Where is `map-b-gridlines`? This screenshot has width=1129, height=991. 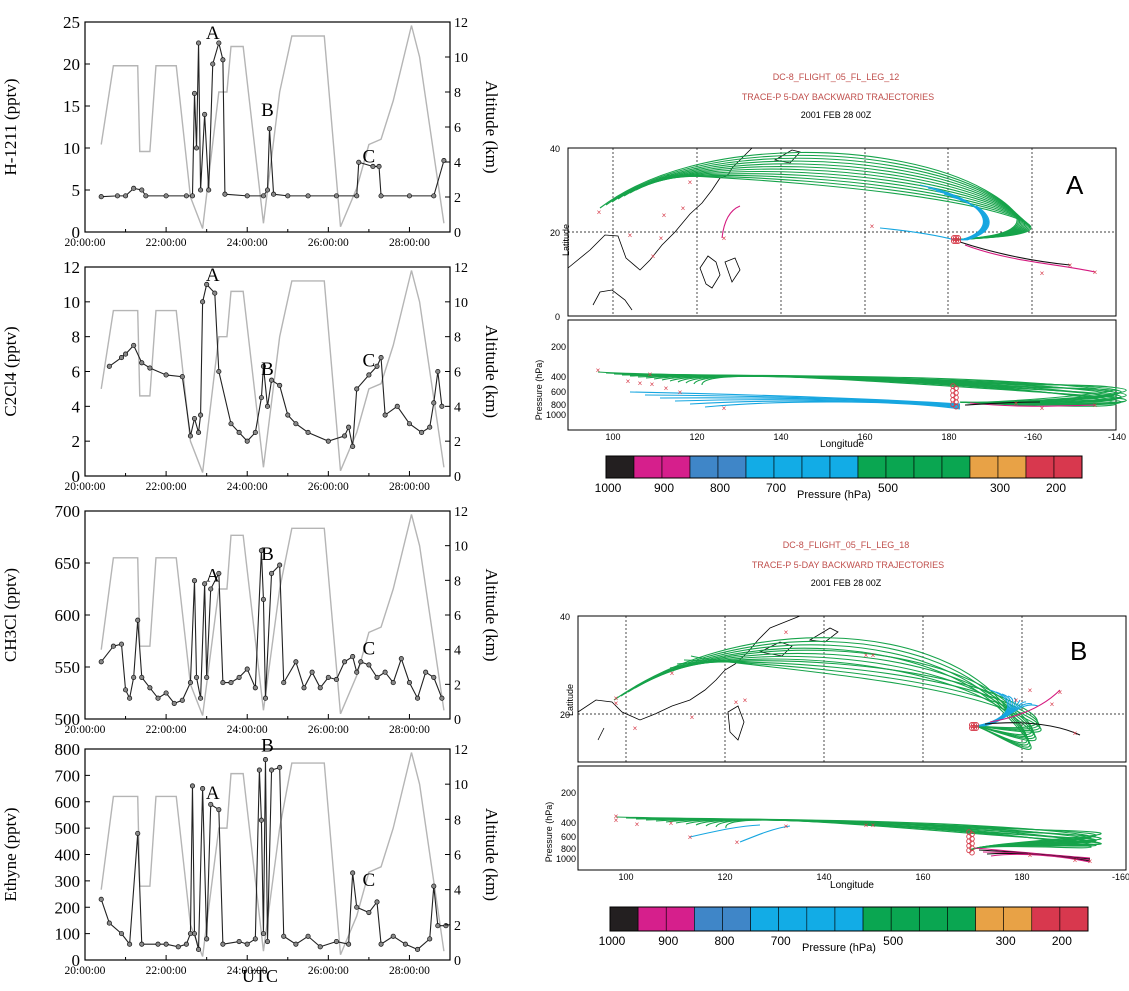 map-b-gridlines is located at coordinates (852, 689).